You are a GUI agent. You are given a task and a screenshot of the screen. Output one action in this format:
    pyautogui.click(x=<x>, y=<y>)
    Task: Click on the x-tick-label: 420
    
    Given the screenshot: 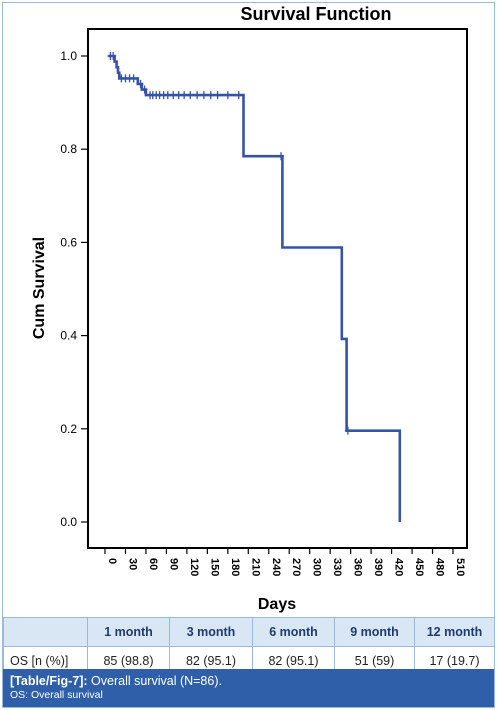 What is the action you would take?
    pyautogui.click(x=399, y=567)
    